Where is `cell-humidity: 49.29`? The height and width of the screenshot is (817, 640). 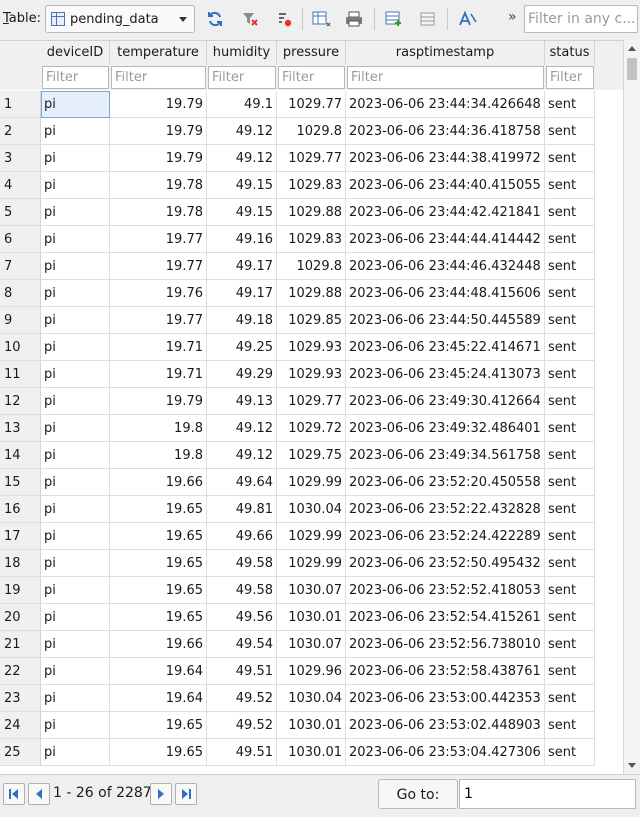
cell-humidity: 49.29 is located at coordinates (242, 374).